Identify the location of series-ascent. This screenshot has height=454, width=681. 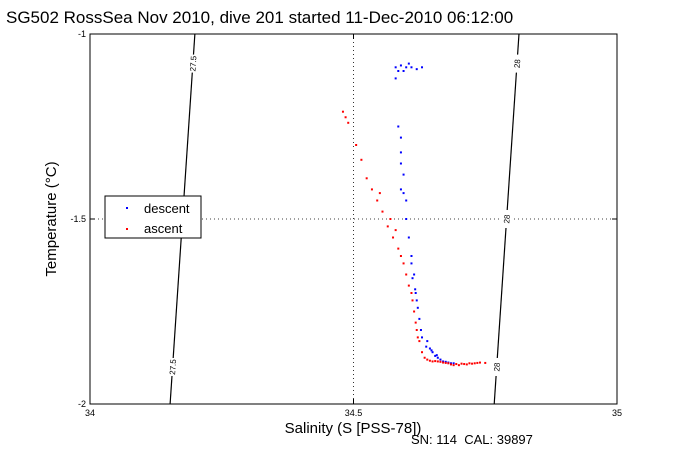
(414, 238).